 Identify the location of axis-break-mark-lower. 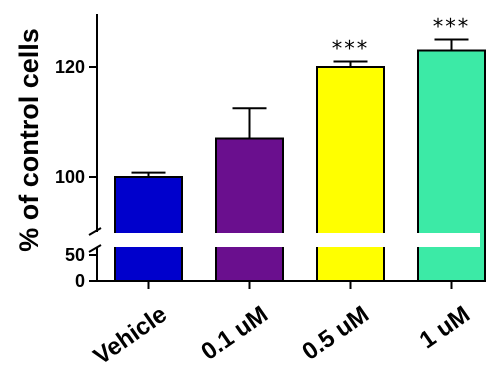
(95, 248).